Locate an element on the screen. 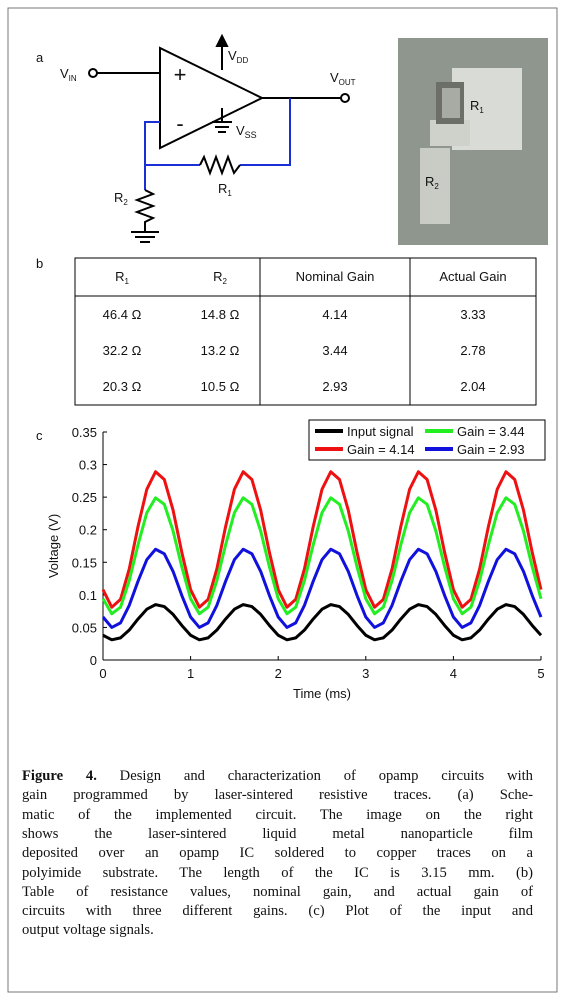  label: VDD is located at coordinates (238, 56).